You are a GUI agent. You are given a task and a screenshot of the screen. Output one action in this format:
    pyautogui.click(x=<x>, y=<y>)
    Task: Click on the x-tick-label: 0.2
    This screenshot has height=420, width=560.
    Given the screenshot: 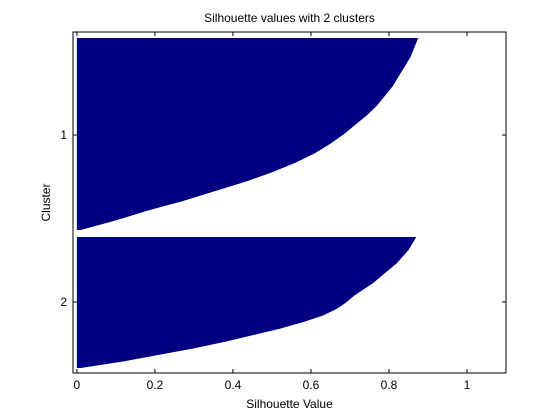 What is the action you would take?
    pyautogui.click(x=155, y=385)
    